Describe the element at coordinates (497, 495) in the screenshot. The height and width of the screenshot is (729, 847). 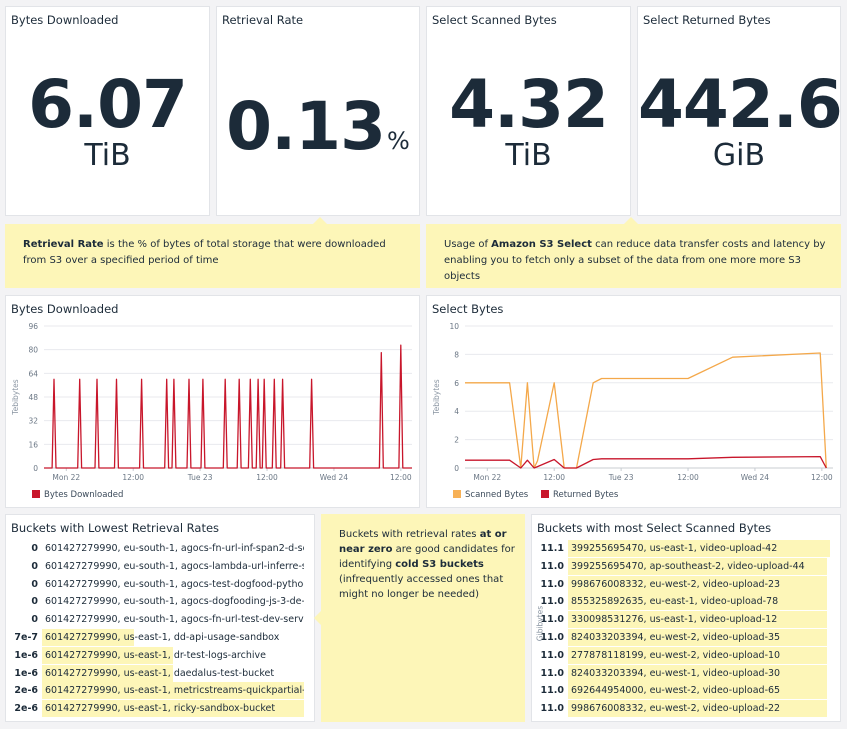
I see `legend-label: Scanned Bytes` at that location.